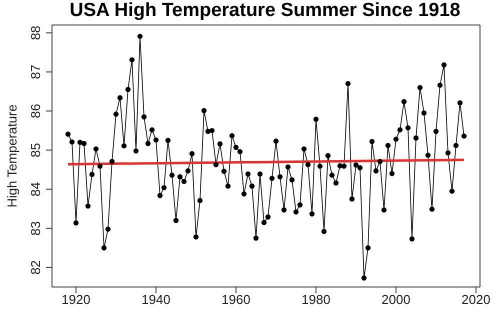 The image size is (500, 333). Describe the element at coordinates (35, 33) in the screenshot. I see `y-tick-label: 88` at that location.